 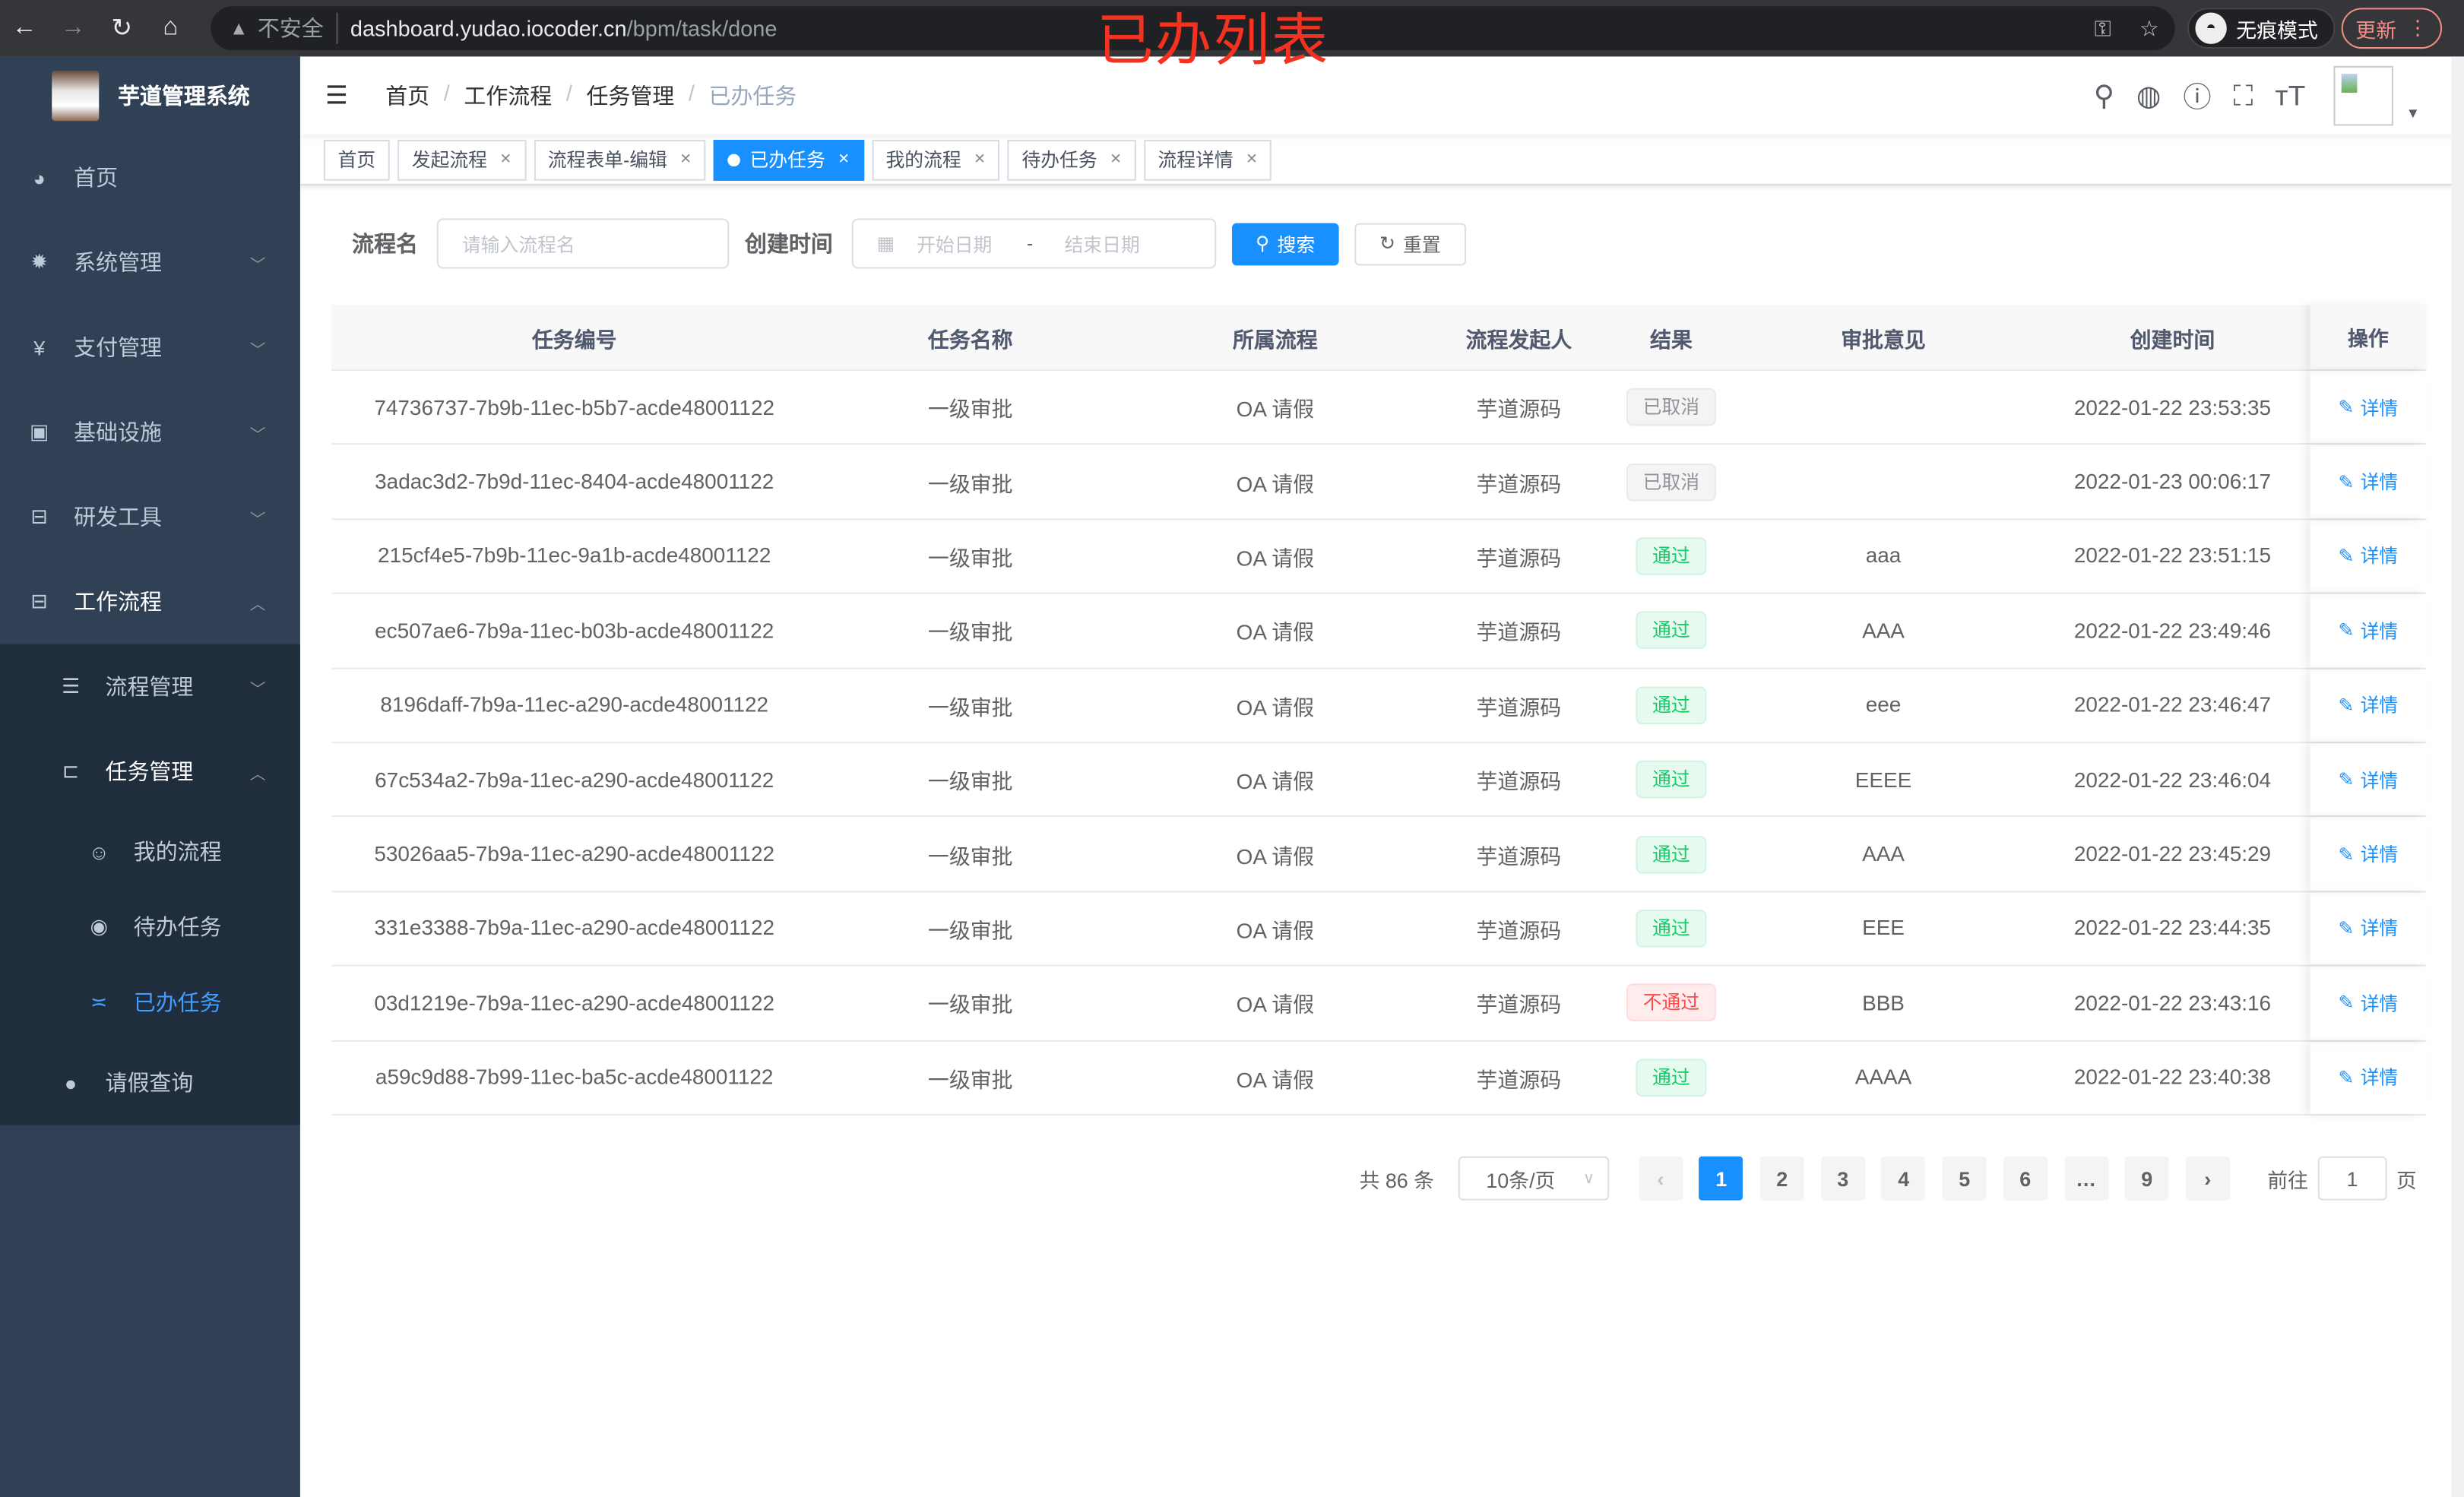 I want to click on page-button: 9, so click(x=2146, y=1178).